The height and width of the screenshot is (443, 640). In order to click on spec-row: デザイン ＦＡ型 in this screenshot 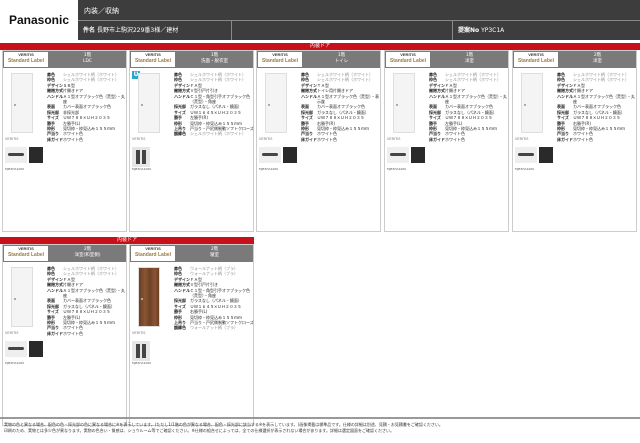, I will do `click(214, 279)`.